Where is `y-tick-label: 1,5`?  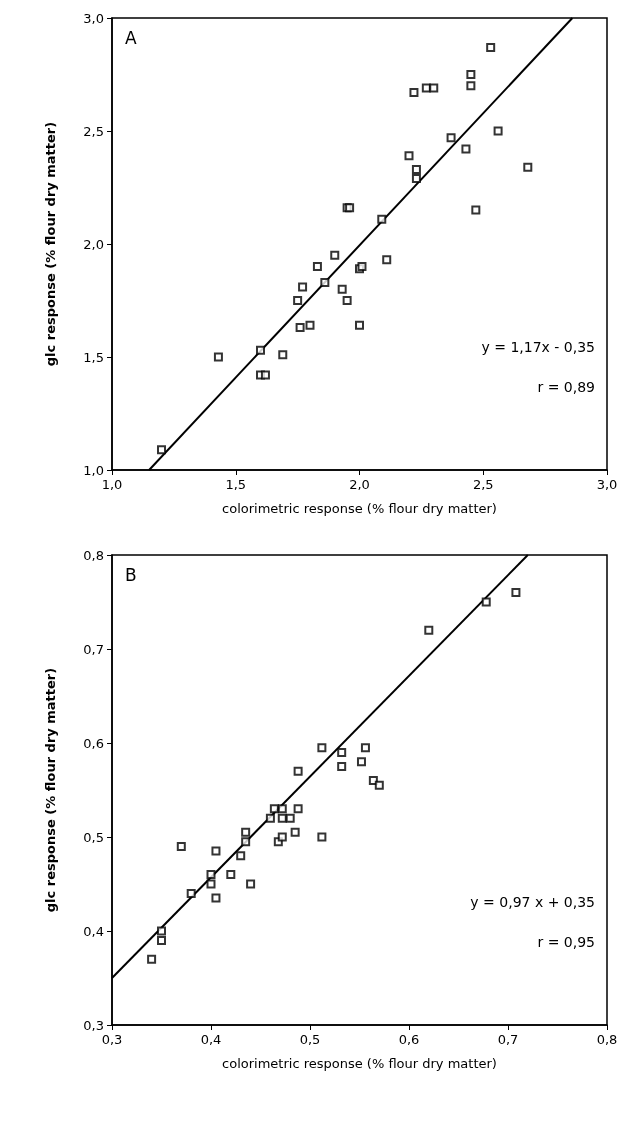
y-tick-label: 1,5 is located at coordinates (93, 357).